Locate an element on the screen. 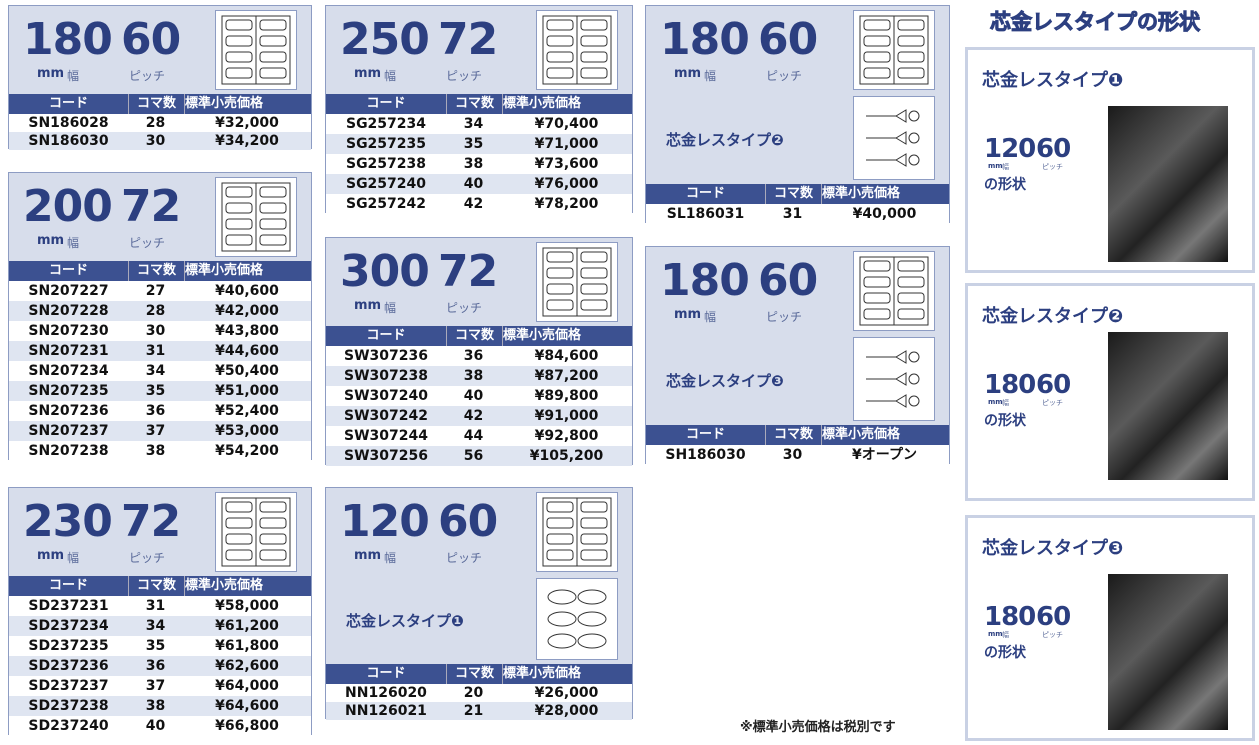 The image size is (1259, 745). table-row: SN207234 34 ¥50,400 is located at coordinates (160, 371).